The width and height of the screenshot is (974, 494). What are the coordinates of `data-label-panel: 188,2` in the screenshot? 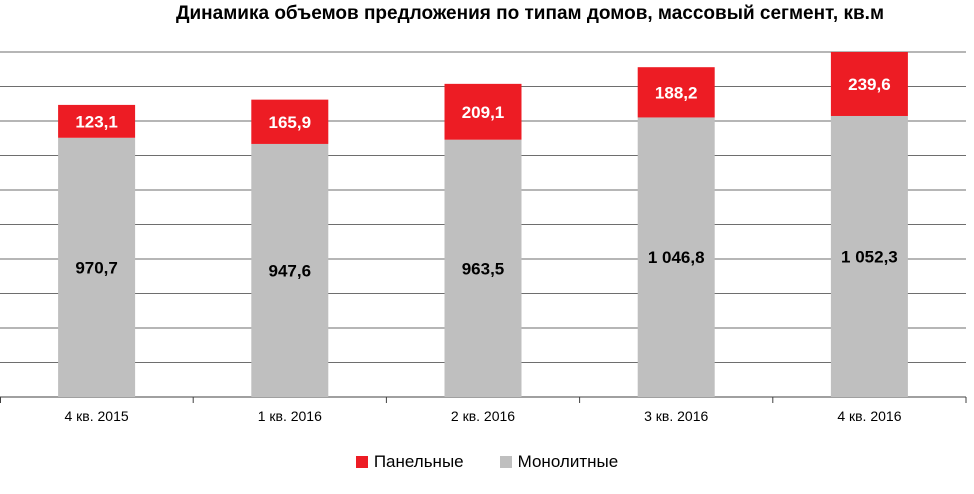 It's located at (676, 92).